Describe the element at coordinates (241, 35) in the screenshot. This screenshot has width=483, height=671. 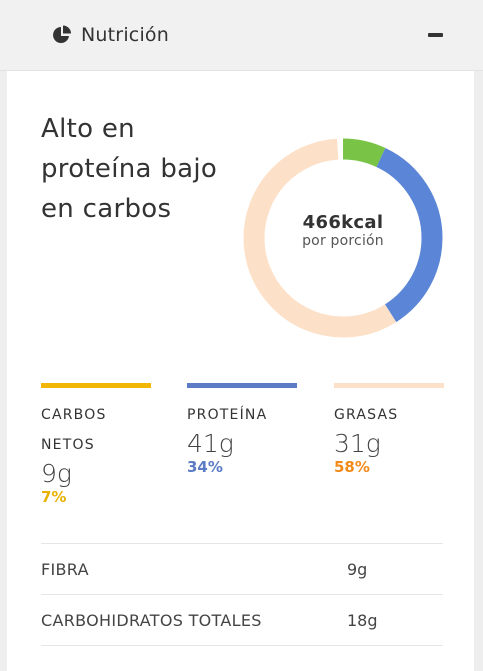
I see `nutrition-panel-header: Nutrición` at that location.